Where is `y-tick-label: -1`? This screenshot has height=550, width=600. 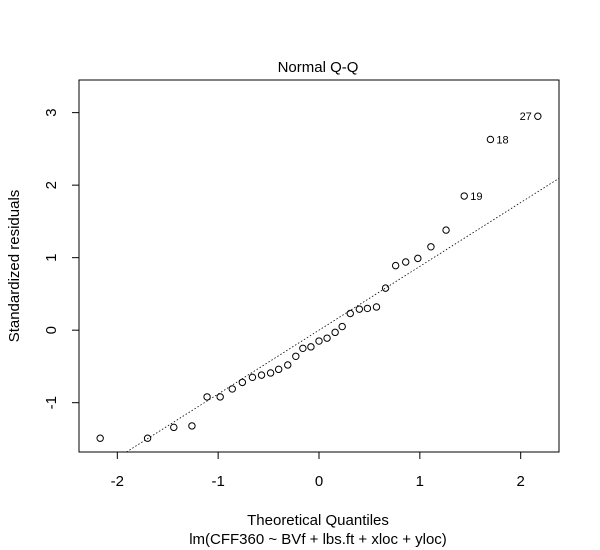 y-tick-label: -1 is located at coordinates (51, 402).